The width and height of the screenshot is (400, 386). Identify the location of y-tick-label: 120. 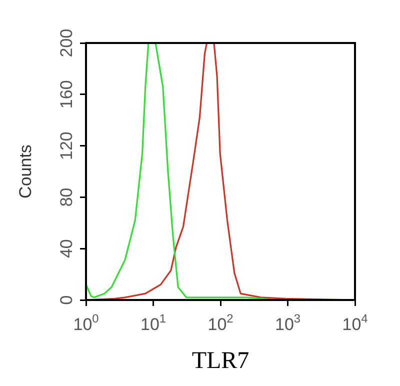
(66, 146).